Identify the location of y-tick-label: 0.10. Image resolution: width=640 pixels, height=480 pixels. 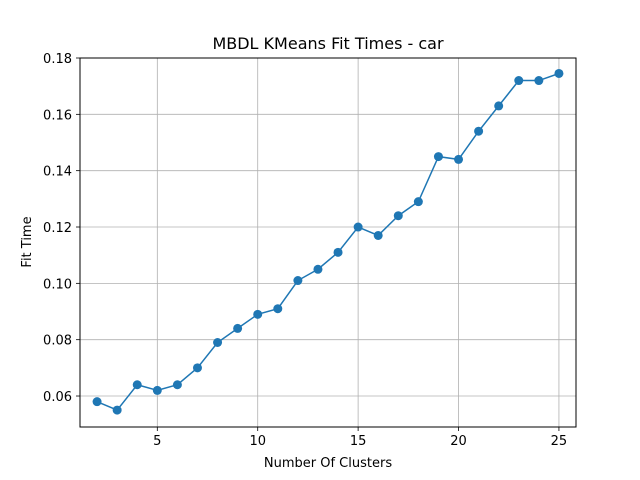
(57, 284).